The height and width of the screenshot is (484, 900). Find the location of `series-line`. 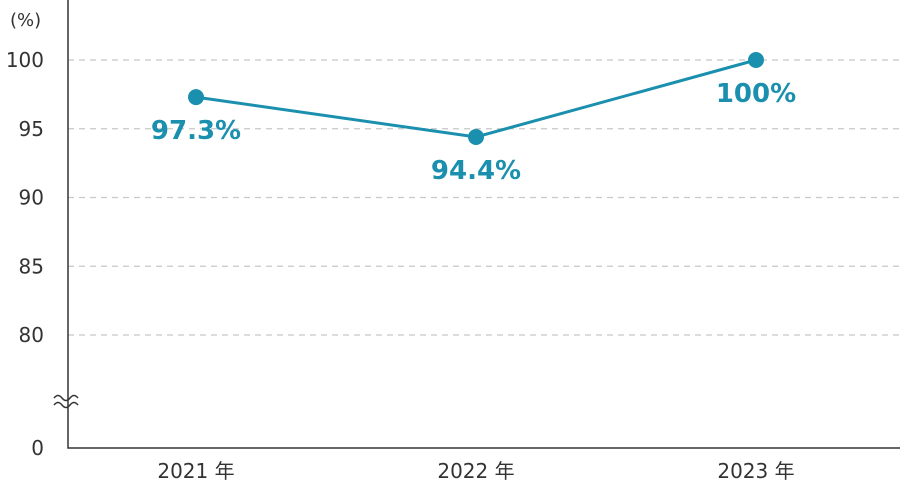

series-line is located at coordinates (476, 98).